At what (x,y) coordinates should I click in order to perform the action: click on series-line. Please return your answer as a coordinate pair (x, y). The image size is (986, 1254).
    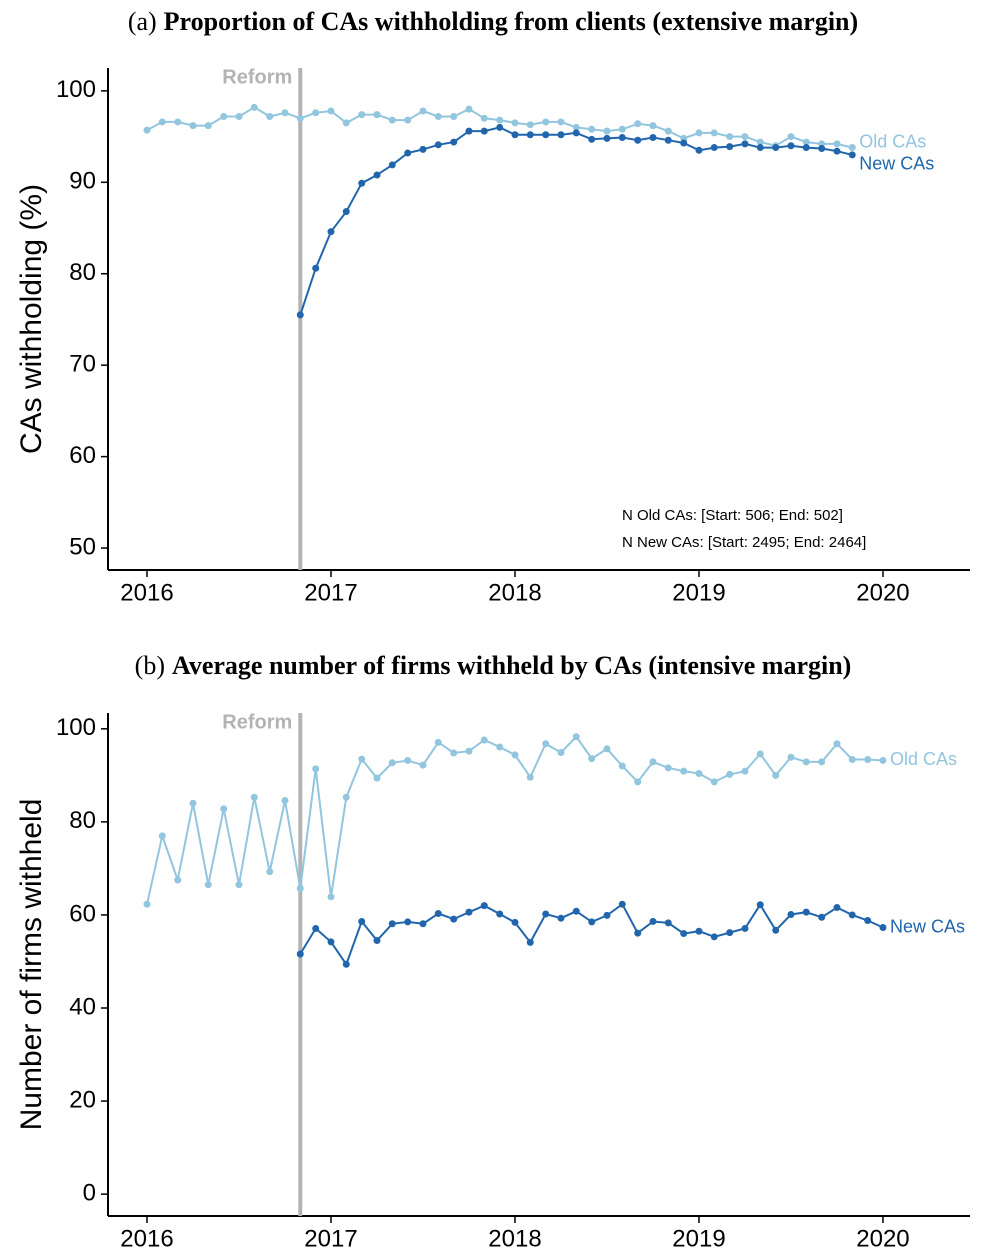
    Looking at the image, I should click on (576, 221).